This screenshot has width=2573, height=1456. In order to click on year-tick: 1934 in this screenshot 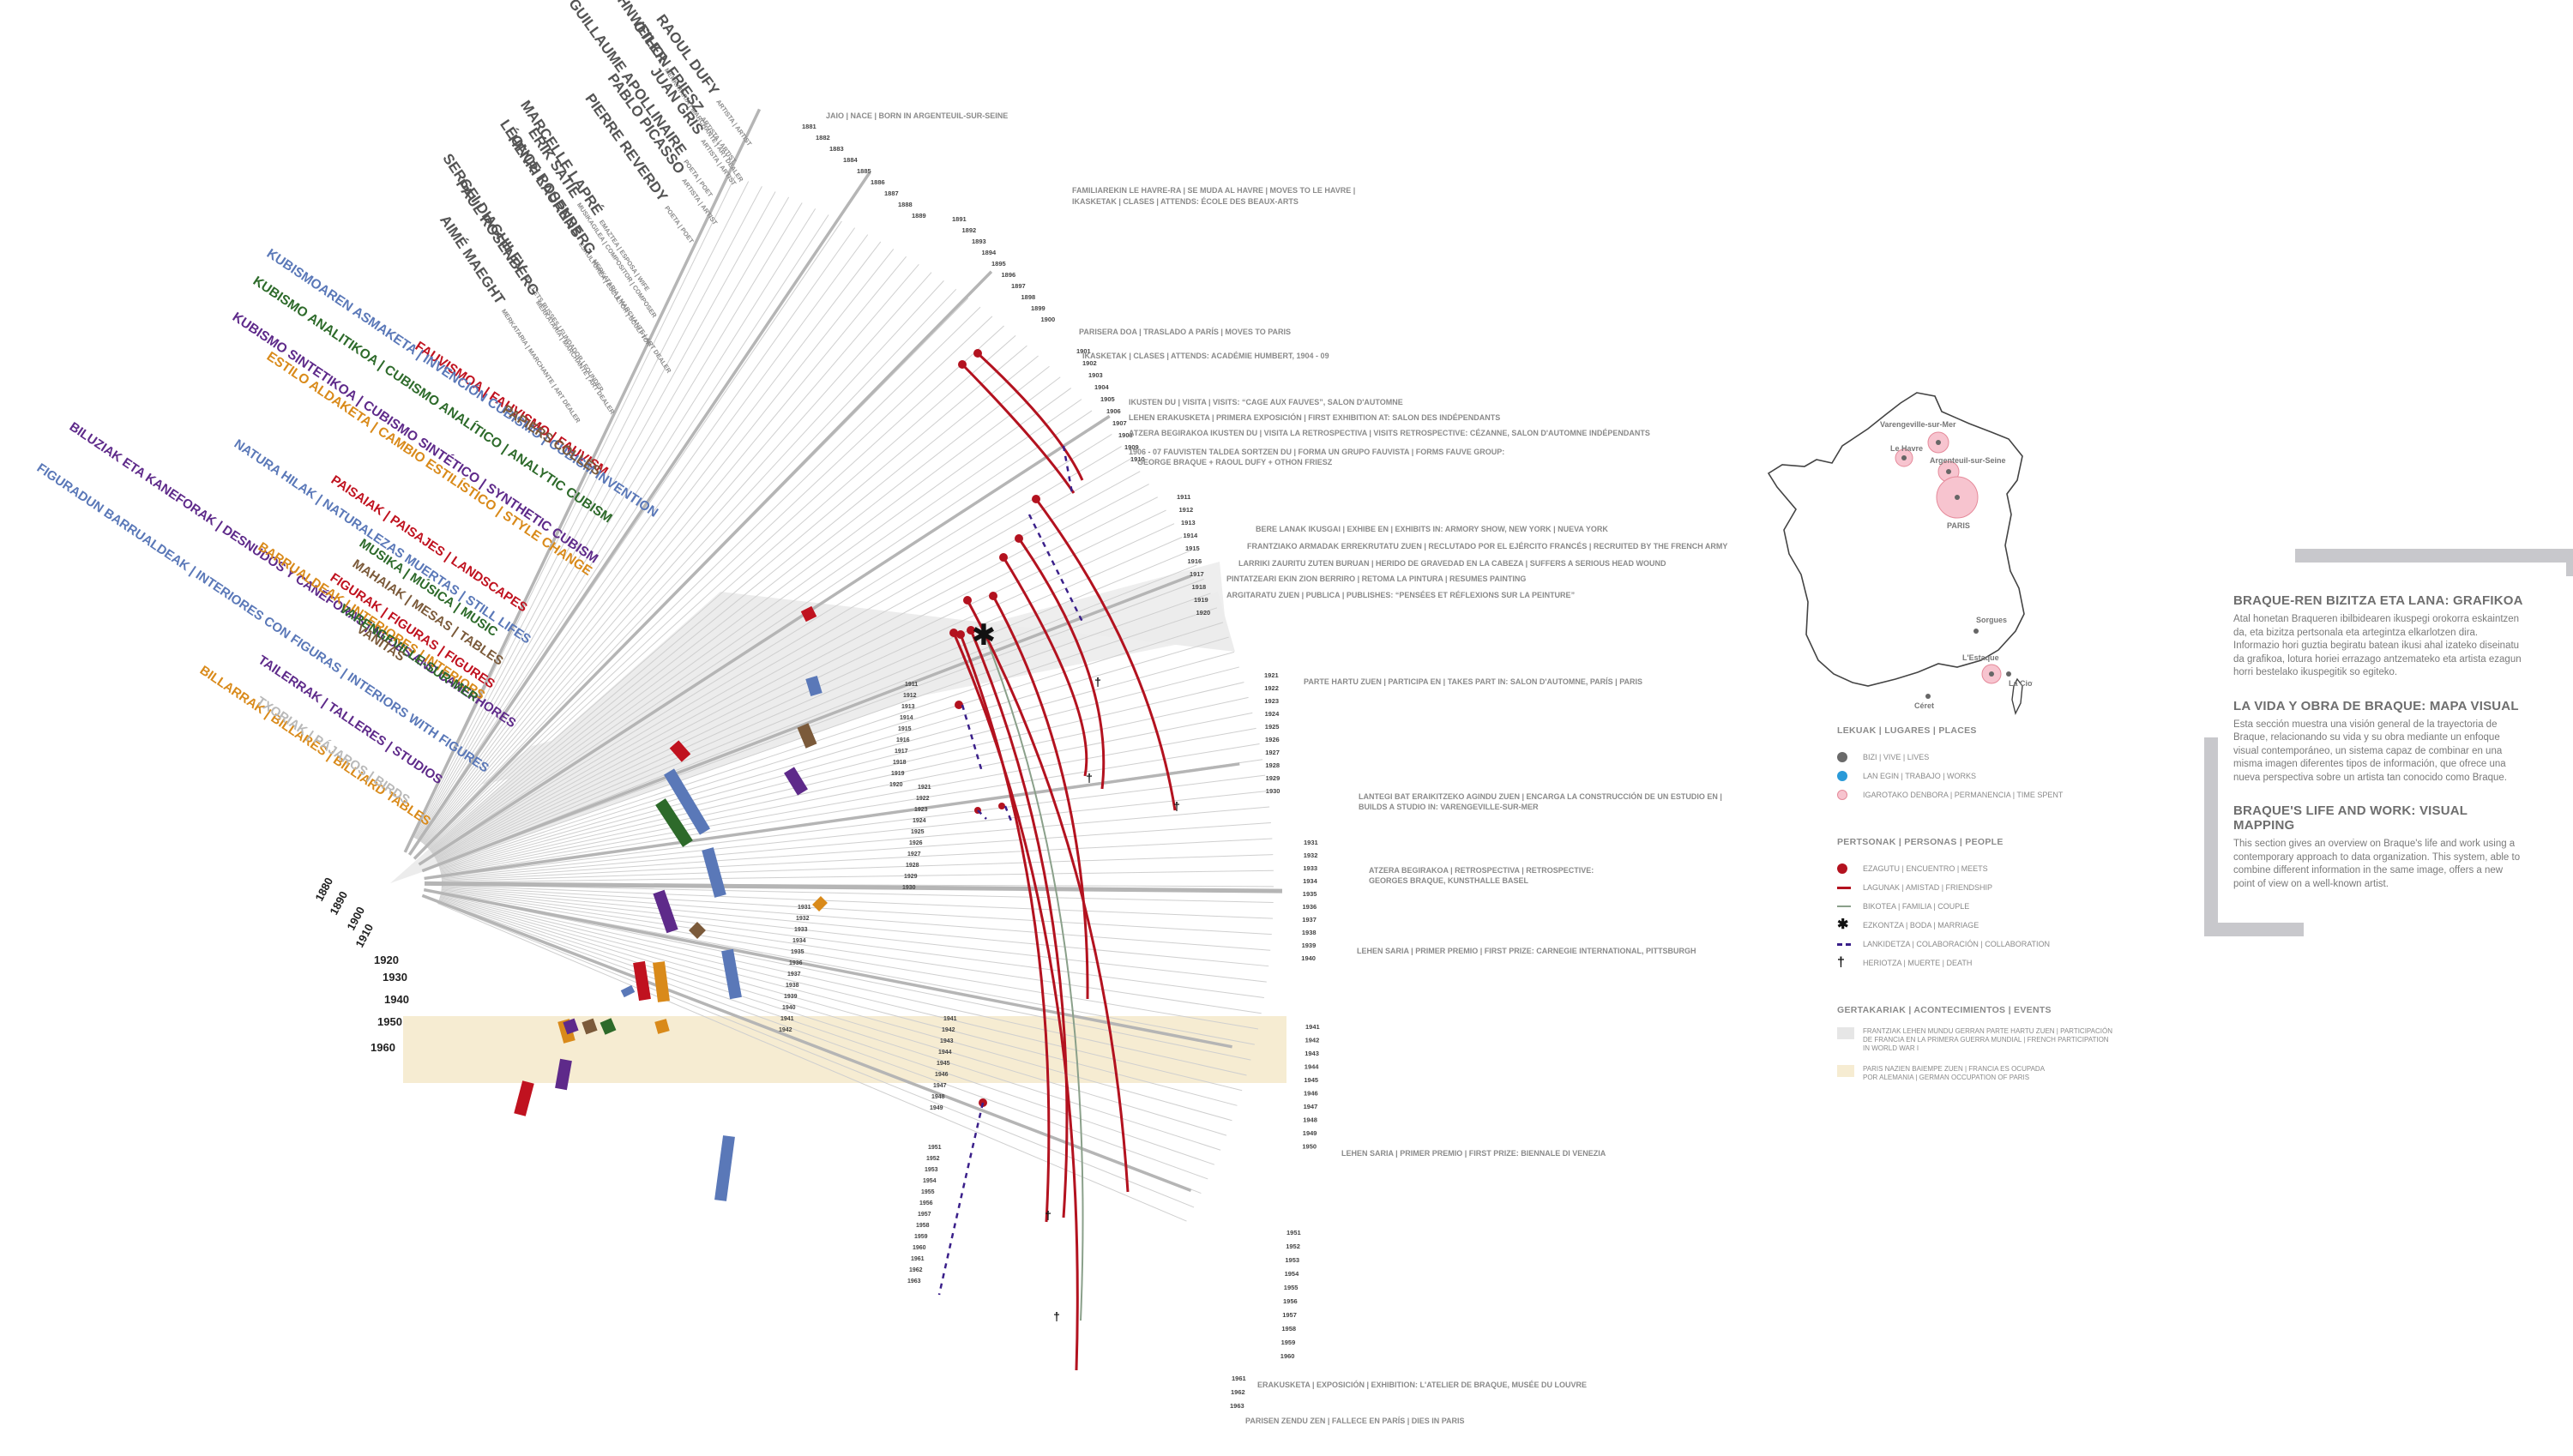, I will do `click(799, 941)`.